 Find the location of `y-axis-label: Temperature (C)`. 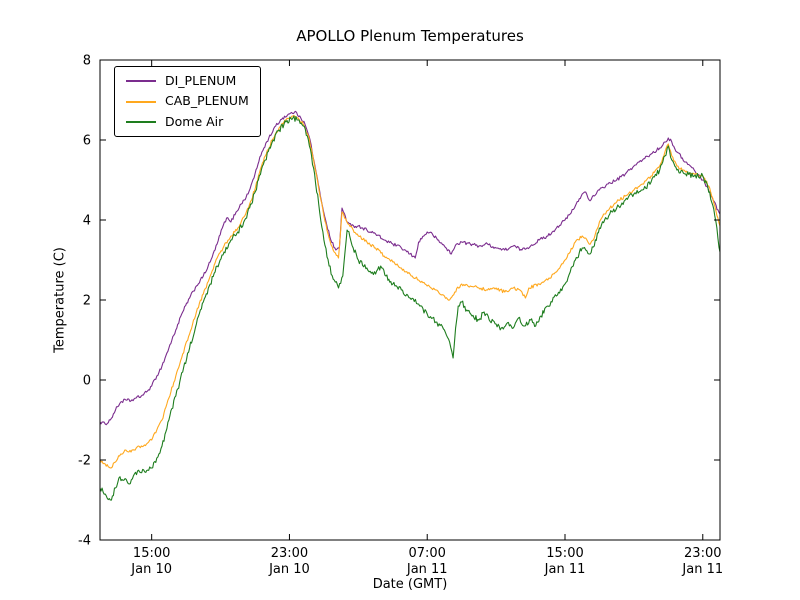

y-axis-label: Temperature (C) is located at coordinates (60, 300).